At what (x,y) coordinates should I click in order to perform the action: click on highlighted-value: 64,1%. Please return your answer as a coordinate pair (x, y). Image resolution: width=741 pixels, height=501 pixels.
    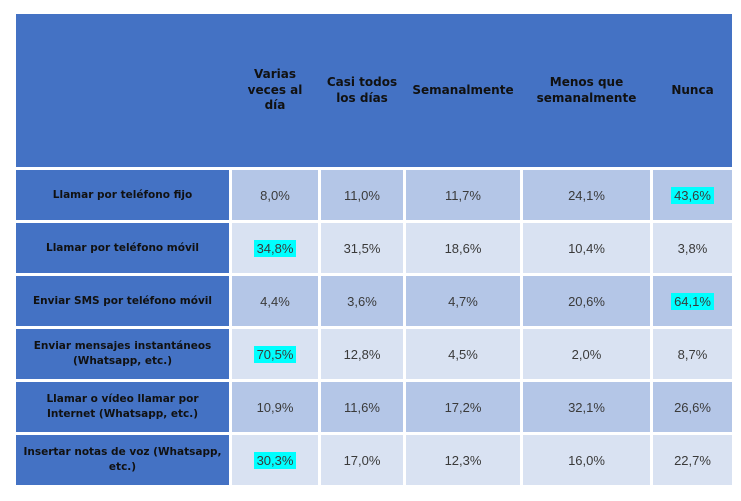
    Looking at the image, I should click on (692, 301).